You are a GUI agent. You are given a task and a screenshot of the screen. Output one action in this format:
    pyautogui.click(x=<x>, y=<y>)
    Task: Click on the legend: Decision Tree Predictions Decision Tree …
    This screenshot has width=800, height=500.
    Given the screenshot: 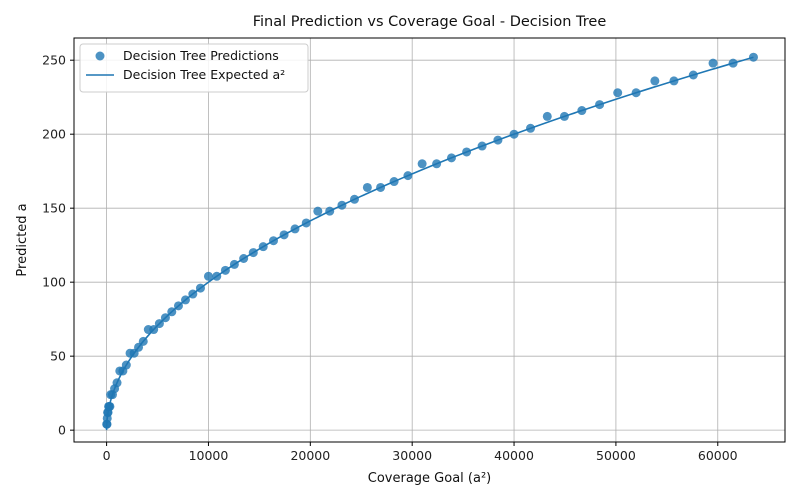 What is the action you would take?
    pyautogui.click(x=194, y=68)
    